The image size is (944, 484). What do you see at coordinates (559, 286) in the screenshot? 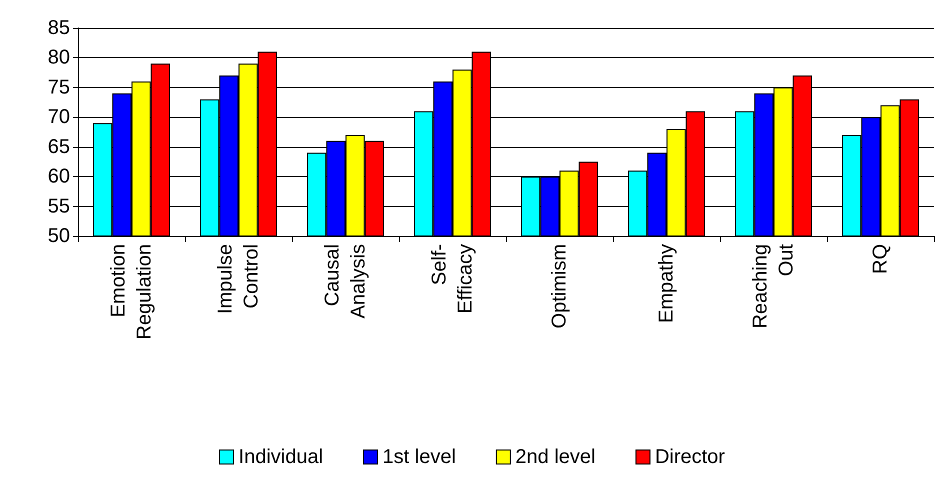
I see `x-tick-label: Optimism` at bounding box center [559, 286].